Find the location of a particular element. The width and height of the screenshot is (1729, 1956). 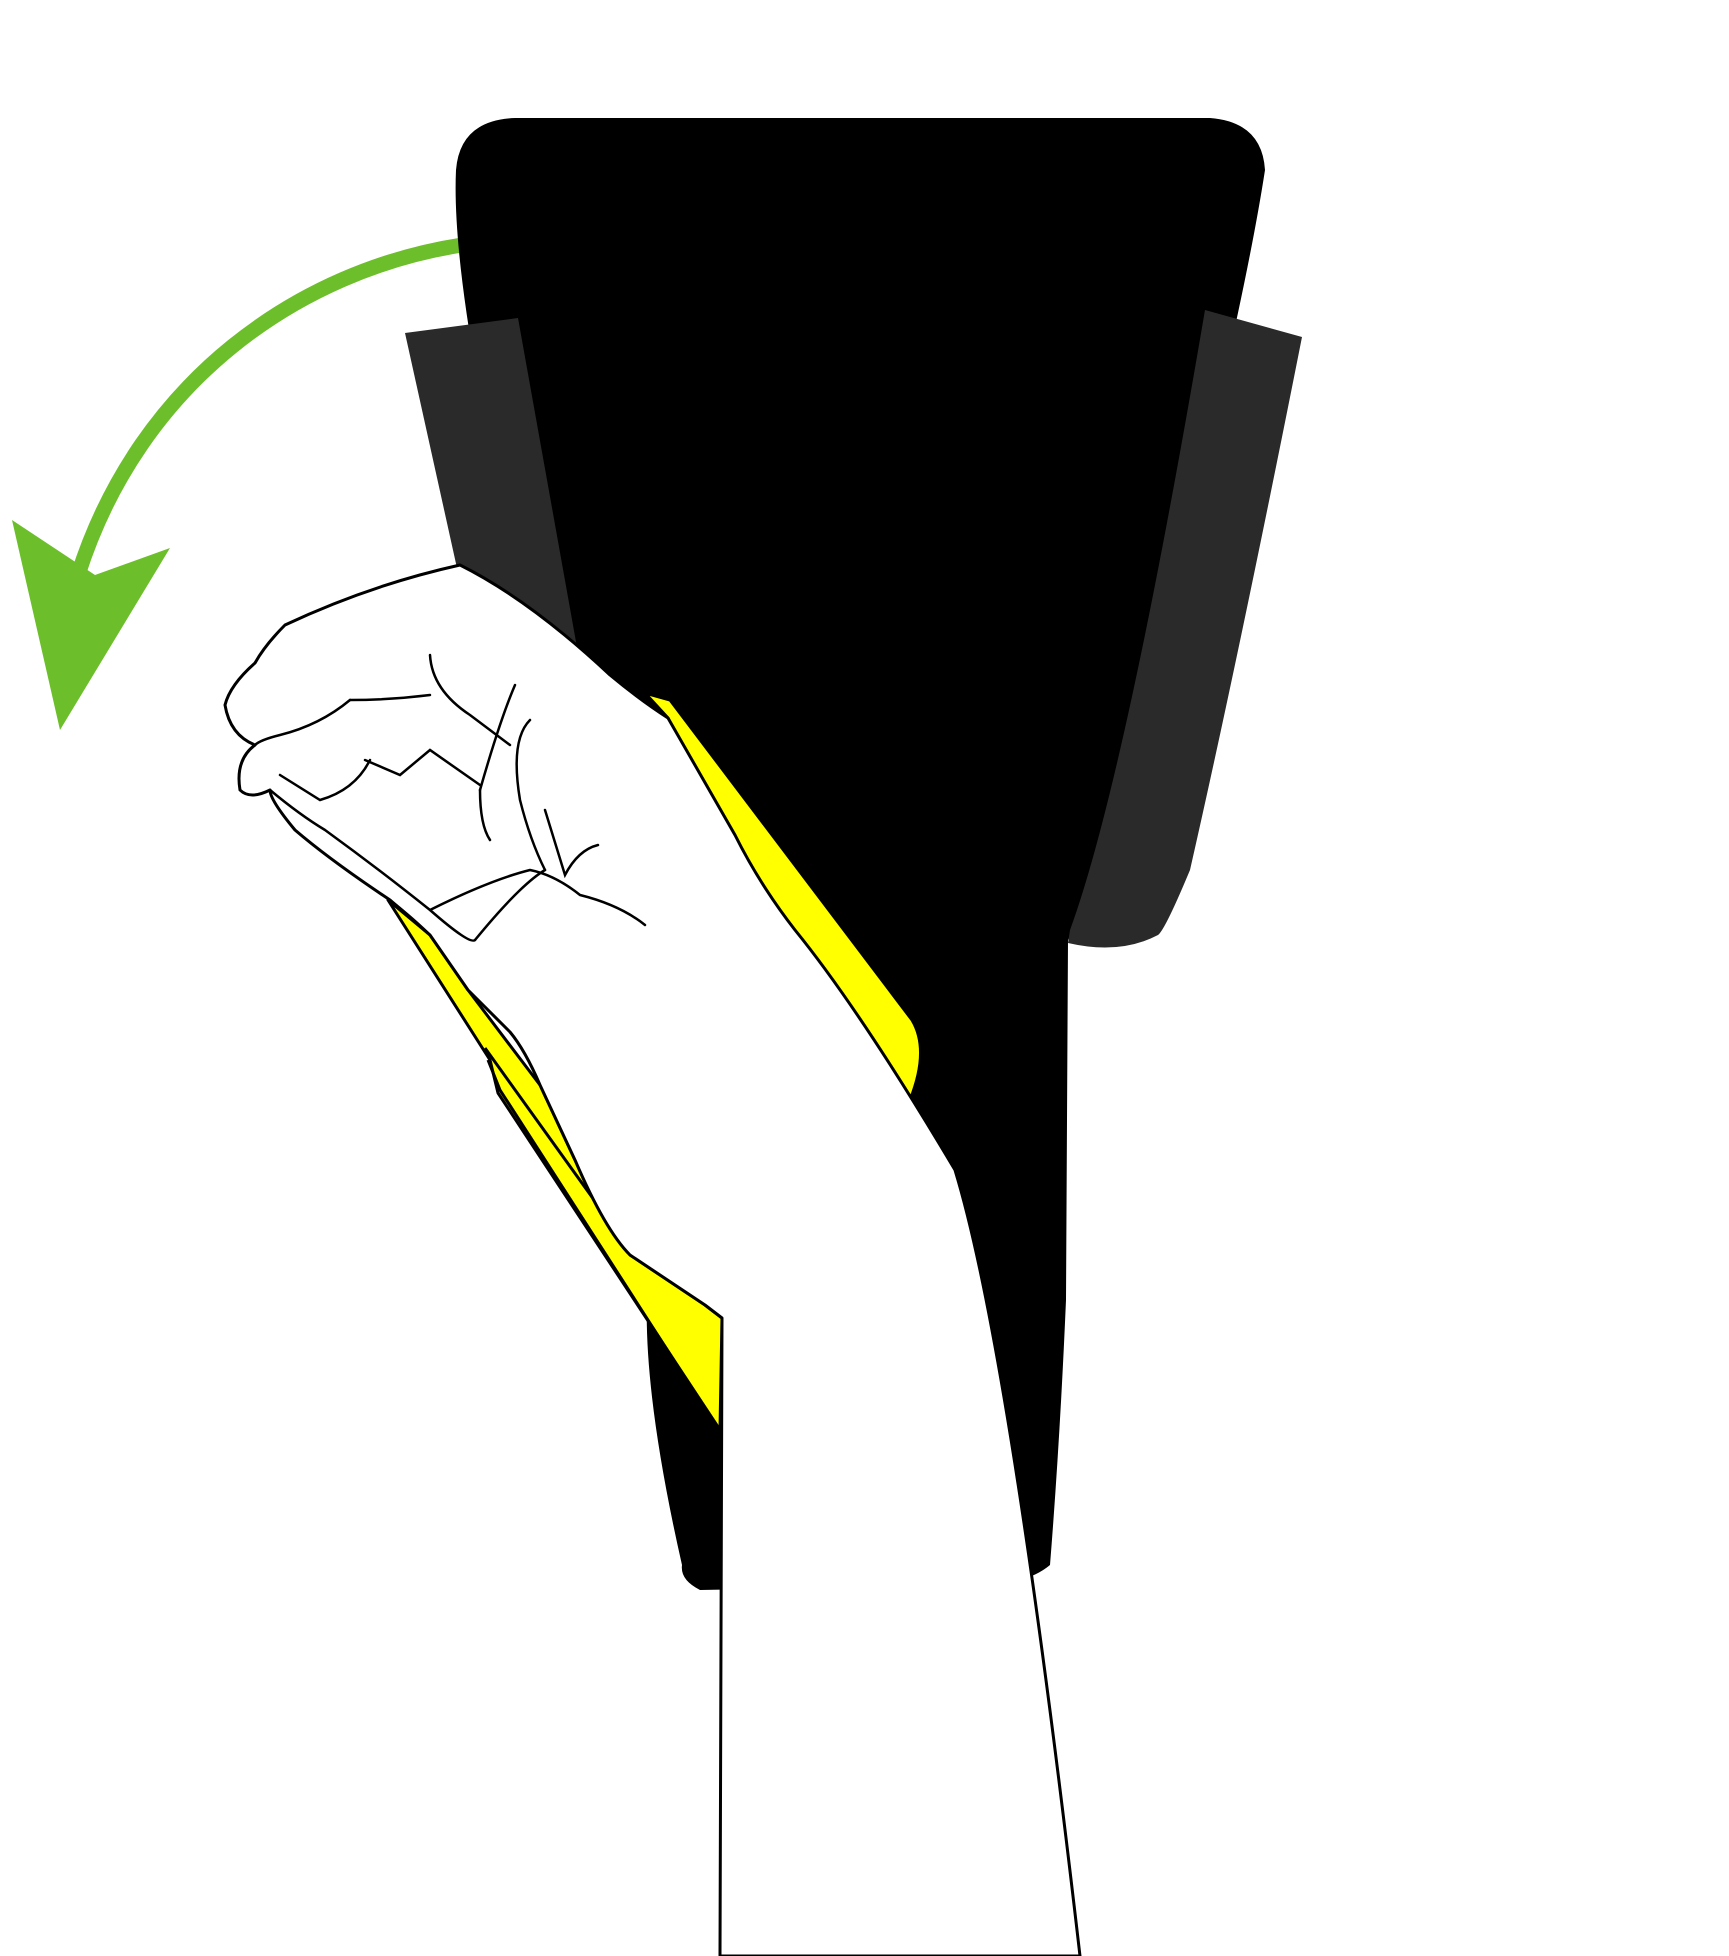

arrow-head is located at coordinates (91, 625).